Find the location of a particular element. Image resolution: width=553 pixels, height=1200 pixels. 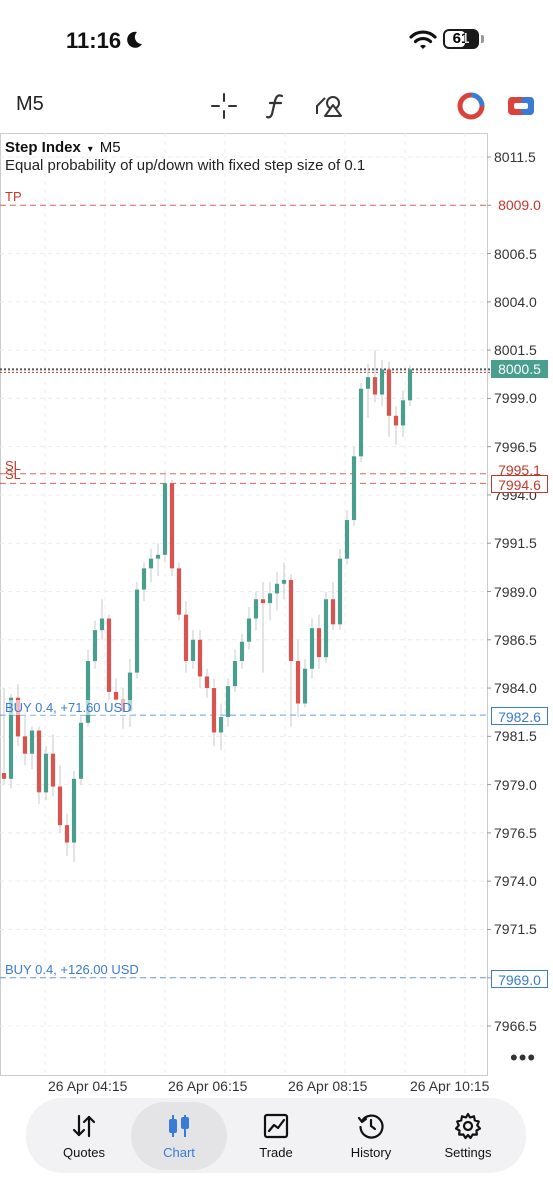

buy-price-1: 7982.6 is located at coordinates (519, 716).